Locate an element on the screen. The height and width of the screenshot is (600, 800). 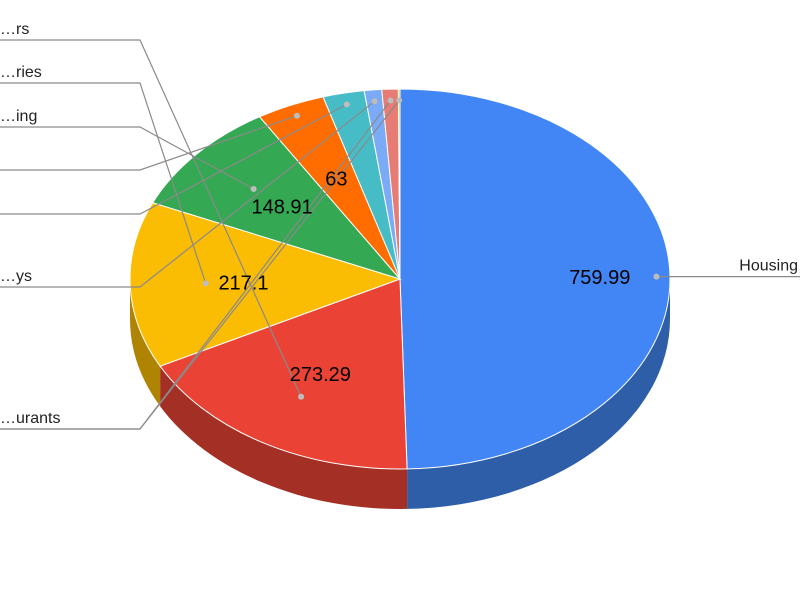
leader-dot-ing is located at coordinates (253, 188).